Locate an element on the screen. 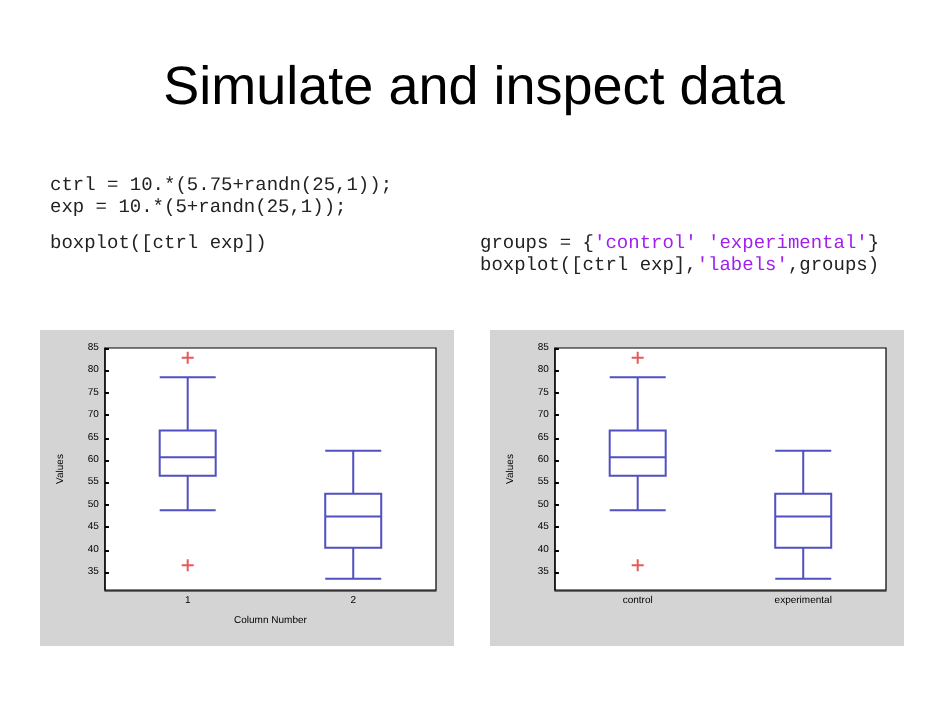  text: boxplot([ctrl exp],'labels',groups) is located at coordinates (680, 264).